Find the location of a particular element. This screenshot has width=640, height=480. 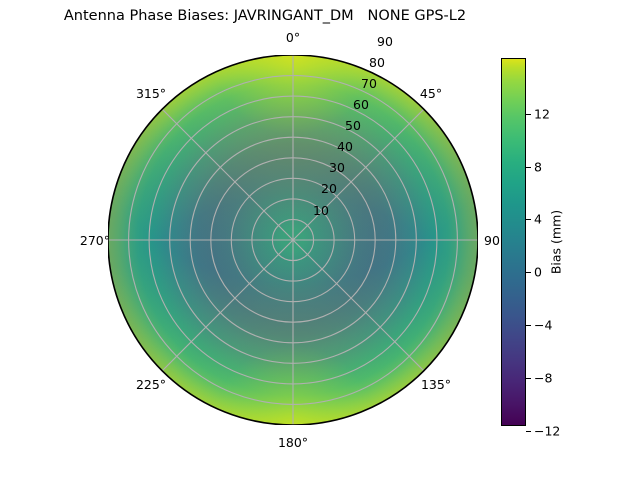

r-tick-label-70: 70 is located at coordinates (369, 83).